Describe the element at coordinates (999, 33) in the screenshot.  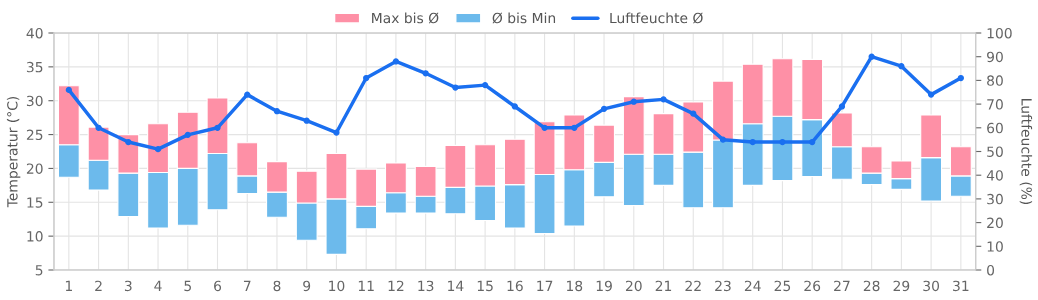
I see `y2-tick-label: 100` at that location.